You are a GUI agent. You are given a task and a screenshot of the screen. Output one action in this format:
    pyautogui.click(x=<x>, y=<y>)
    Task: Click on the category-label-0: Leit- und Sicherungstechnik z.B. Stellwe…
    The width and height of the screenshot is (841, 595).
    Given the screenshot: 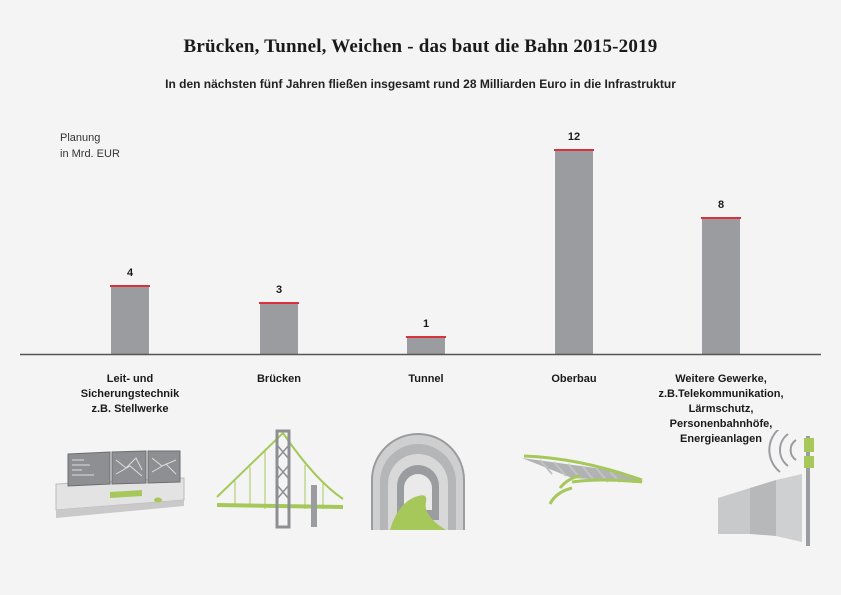 What is the action you would take?
    pyautogui.click(x=130, y=394)
    